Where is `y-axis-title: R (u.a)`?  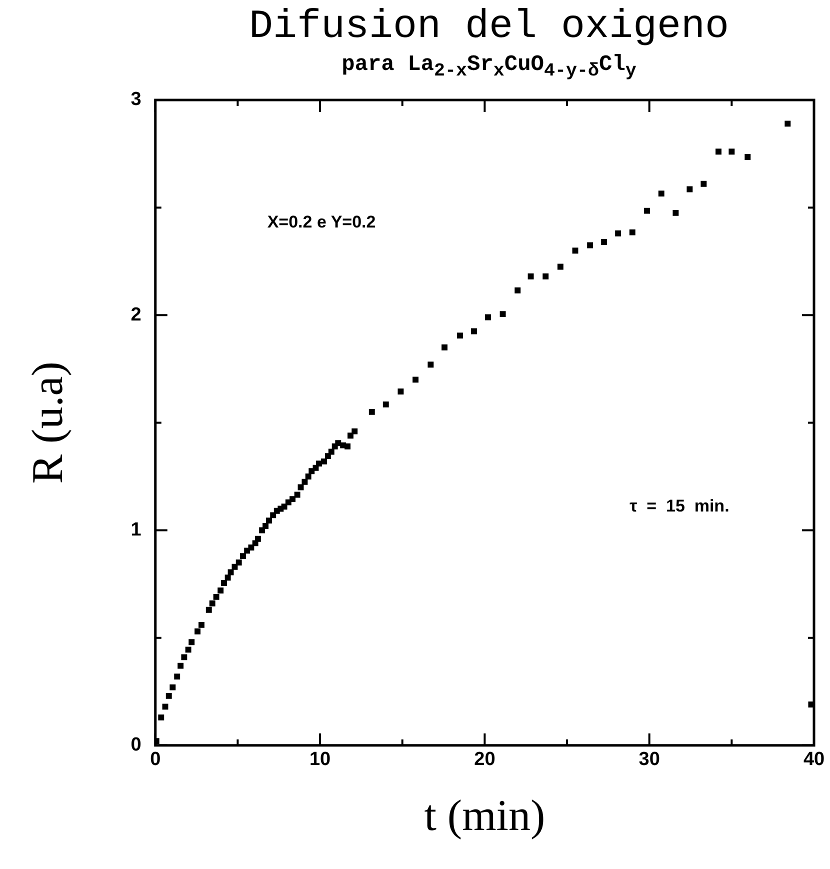
y-axis-title: R (u.a) is located at coordinates (47, 423).